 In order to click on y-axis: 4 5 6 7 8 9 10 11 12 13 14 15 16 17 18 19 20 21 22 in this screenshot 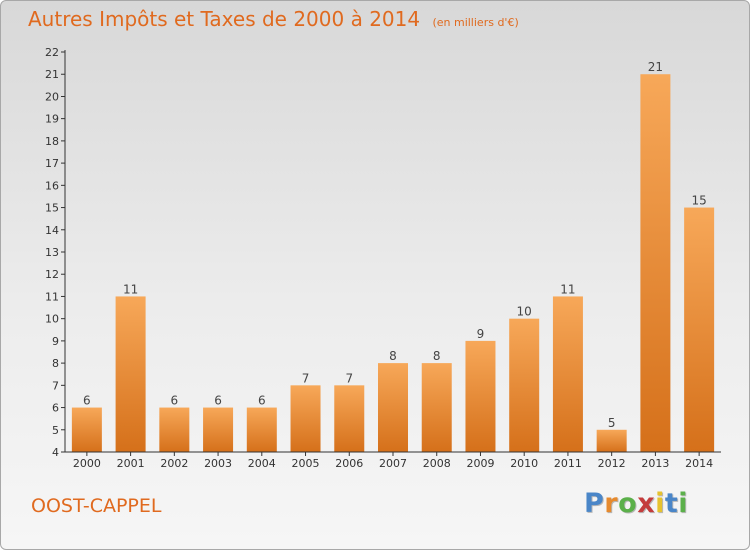, I will do `click(55, 252)`.